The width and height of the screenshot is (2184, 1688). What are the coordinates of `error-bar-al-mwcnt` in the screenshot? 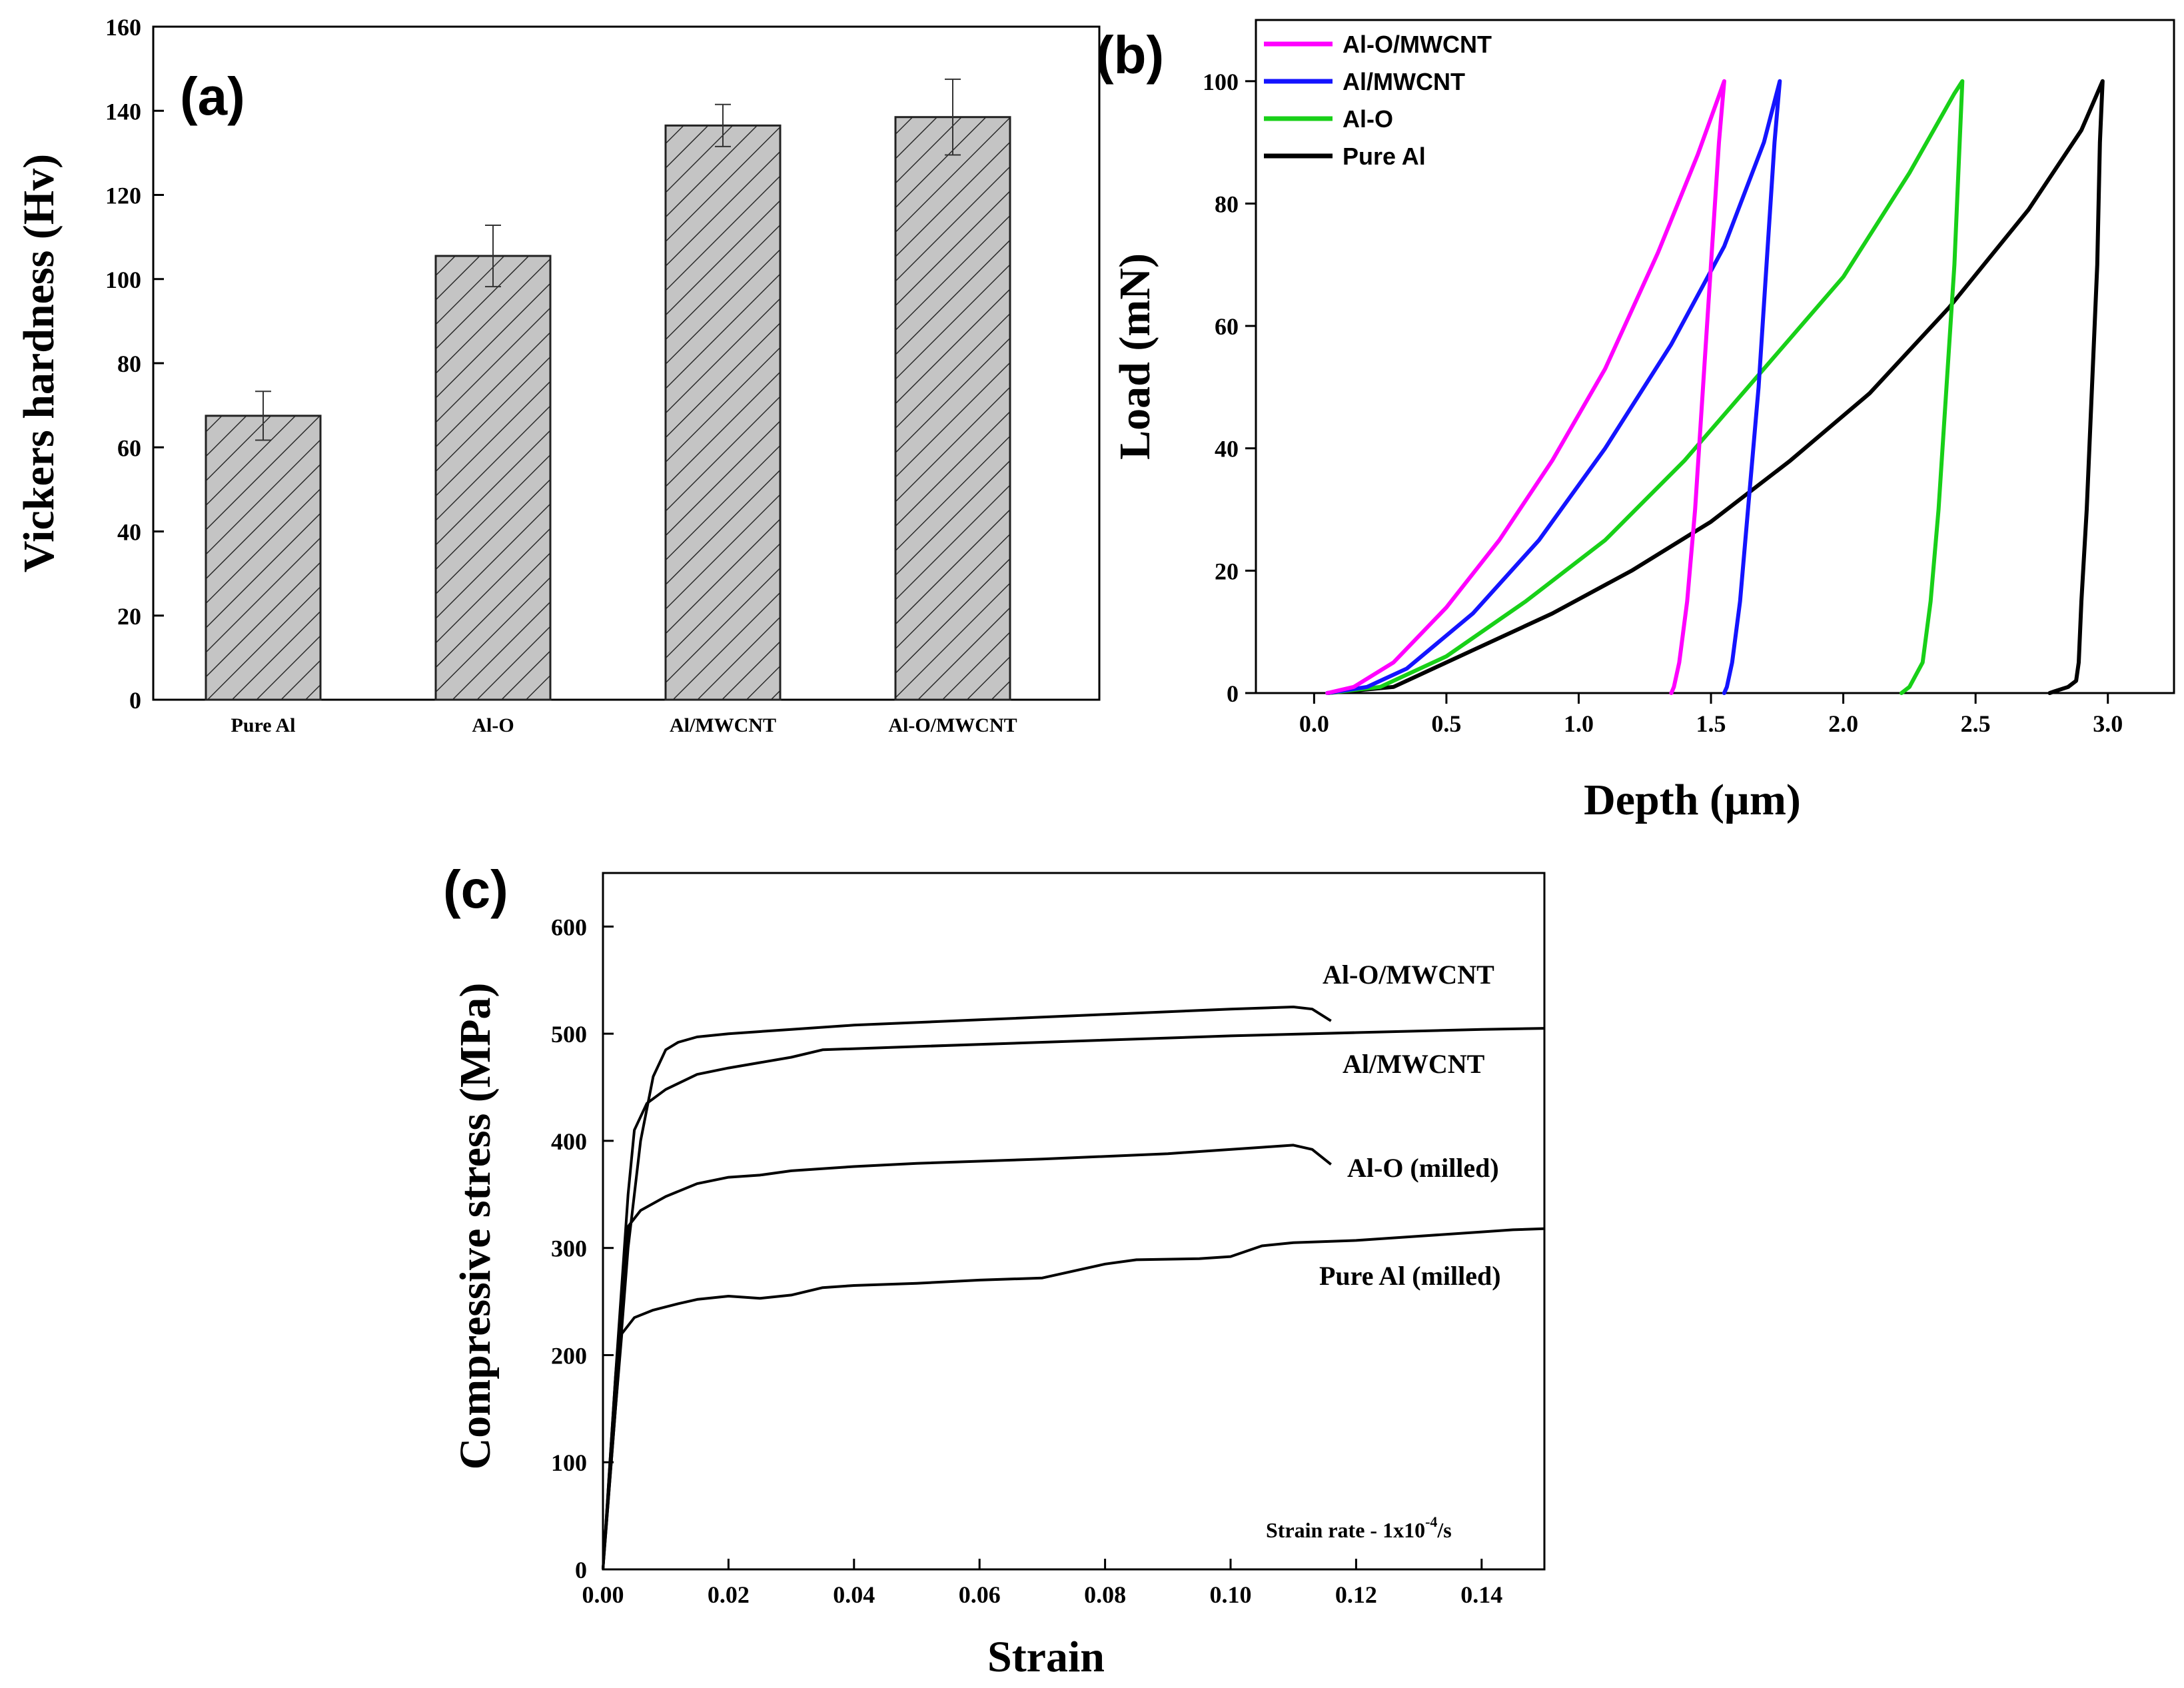 It's located at (723, 125).